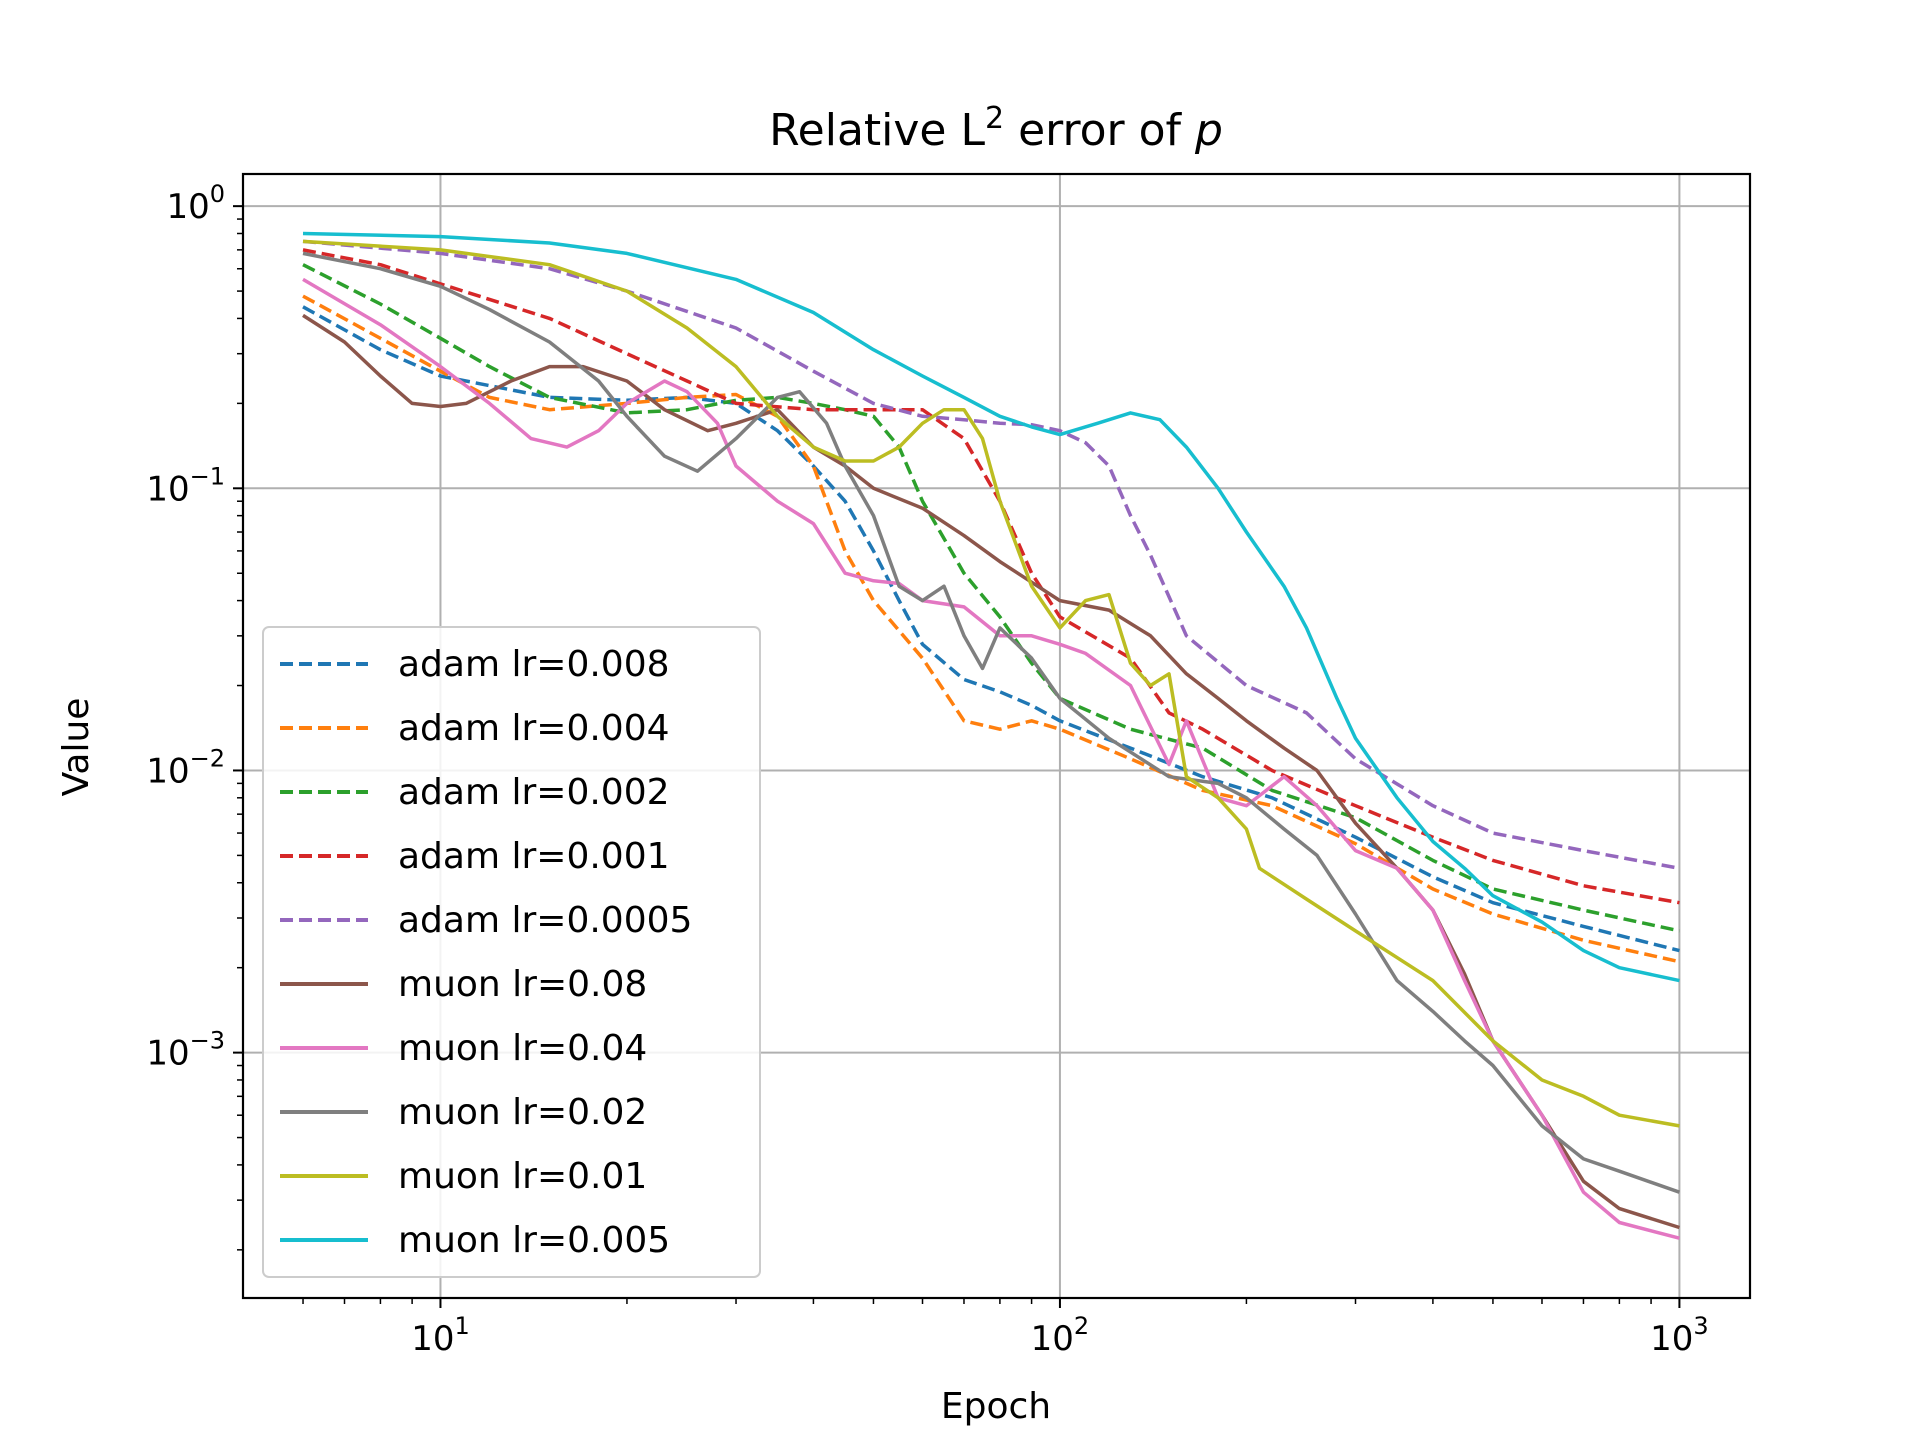 This screenshot has height=1440, width=1920. Describe the element at coordinates (534, 728) in the screenshot. I see `legend-label: adam lr=0.004` at that location.